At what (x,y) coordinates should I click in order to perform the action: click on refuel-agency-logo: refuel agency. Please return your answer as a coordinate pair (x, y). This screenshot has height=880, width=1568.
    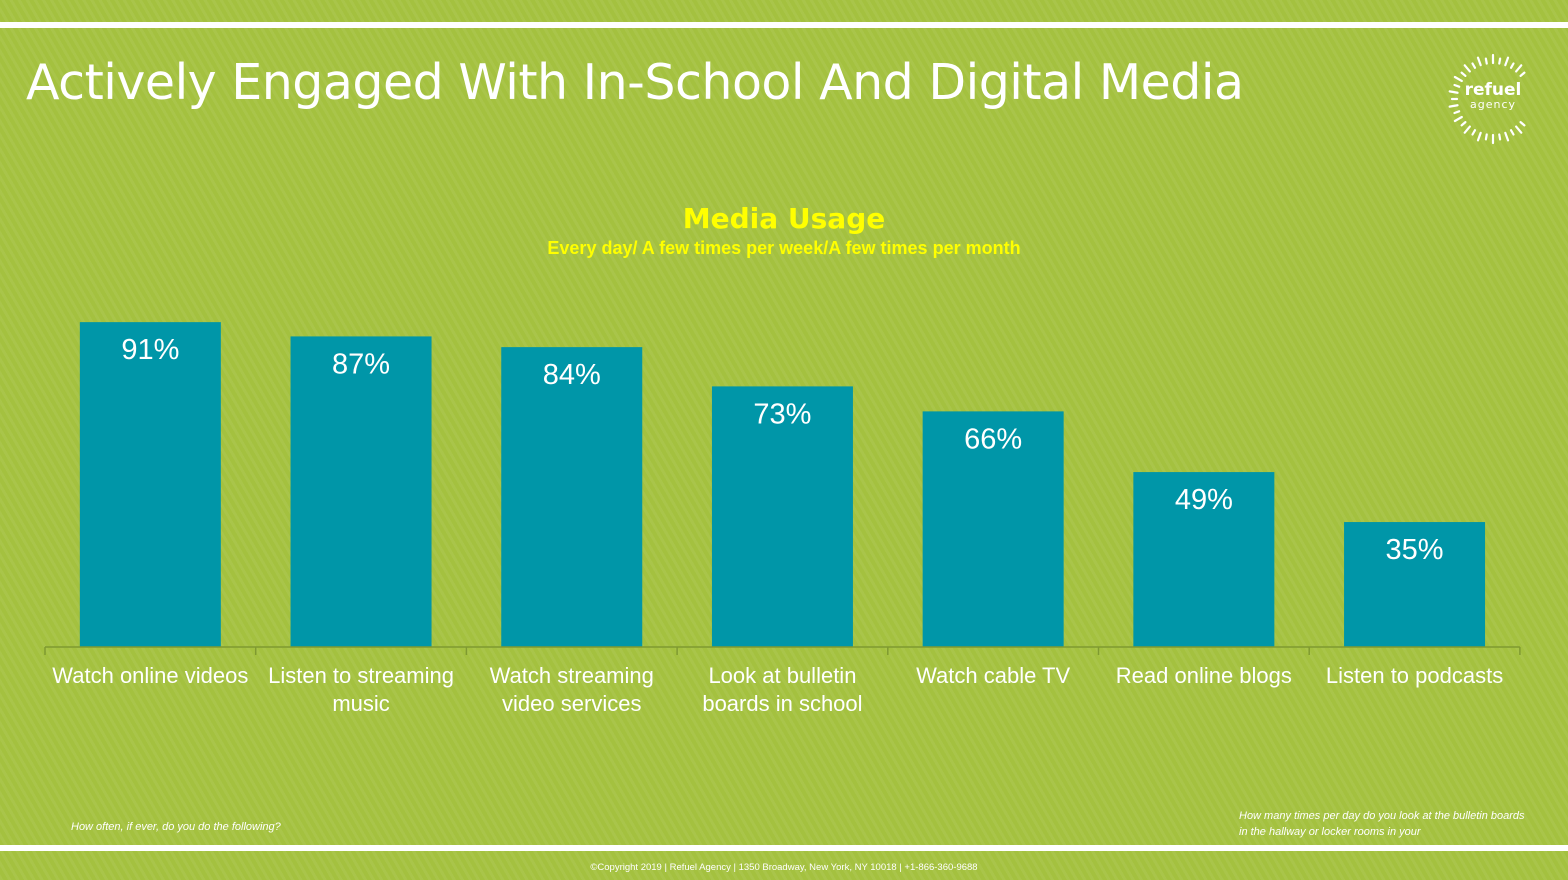
    Looking at the image, I should click on (1493, 99).